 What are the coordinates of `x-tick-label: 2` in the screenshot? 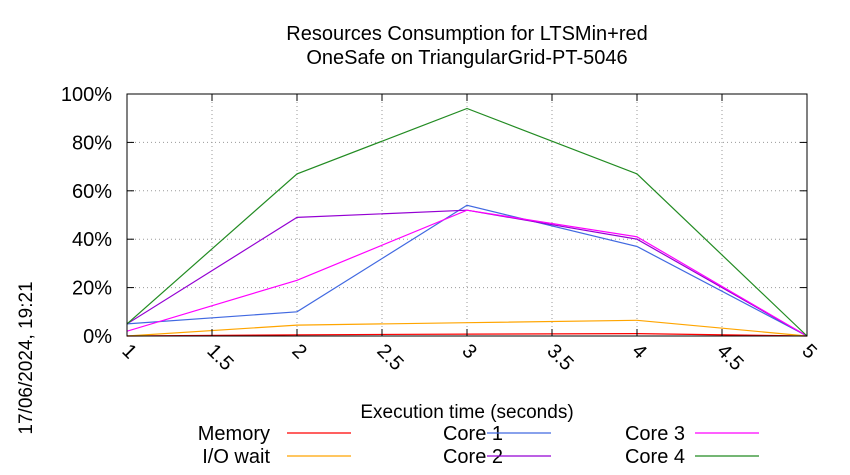 It's located at (298, 351).